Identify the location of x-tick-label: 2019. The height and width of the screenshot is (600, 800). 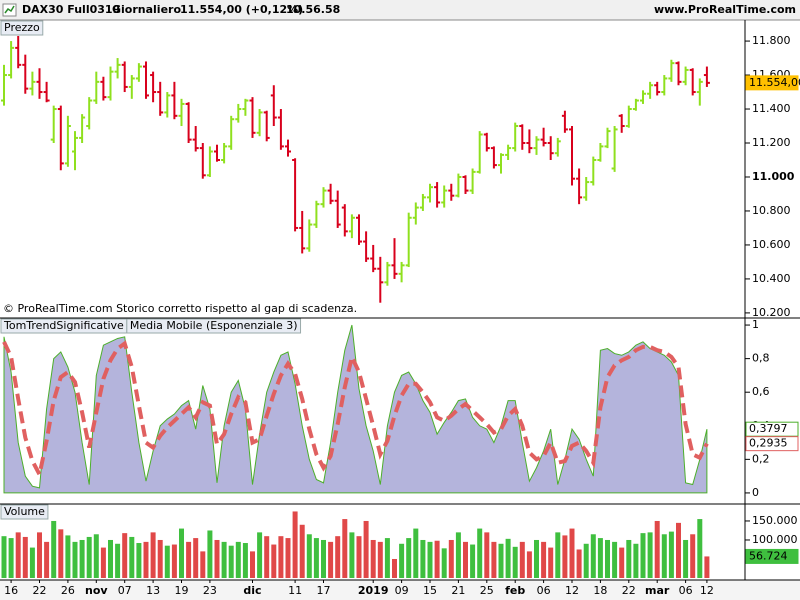
(373, 590).